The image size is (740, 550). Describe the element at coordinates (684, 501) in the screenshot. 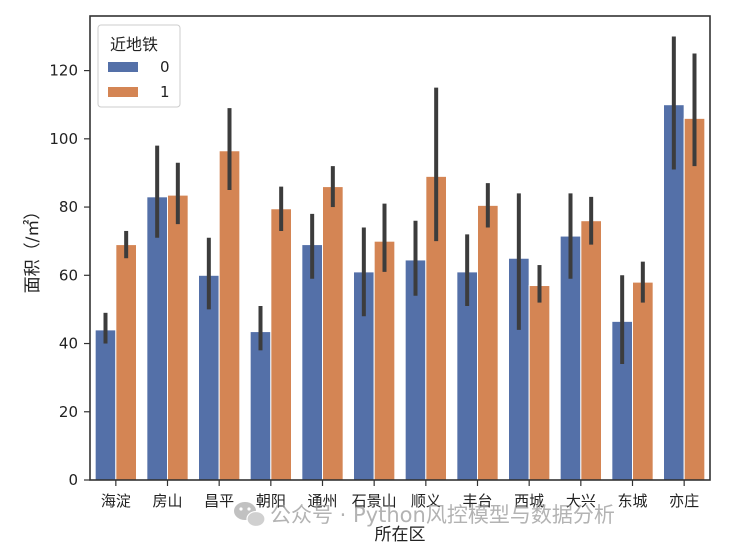

I see `x-tick-label-11: 亦庄` at that location.